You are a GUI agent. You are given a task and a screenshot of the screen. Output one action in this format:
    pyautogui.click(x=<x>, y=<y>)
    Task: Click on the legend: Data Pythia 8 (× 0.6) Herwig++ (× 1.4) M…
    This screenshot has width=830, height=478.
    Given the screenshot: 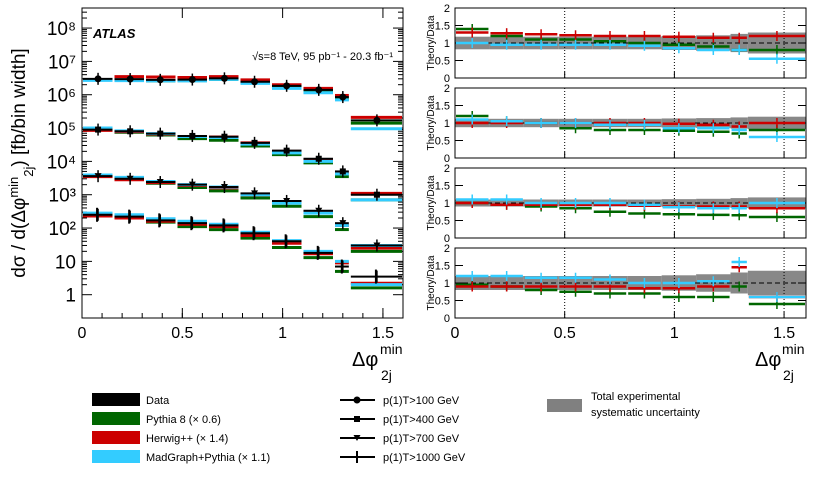 What is the action you would take?
    pyautogui.click(x=396, y=427)
    